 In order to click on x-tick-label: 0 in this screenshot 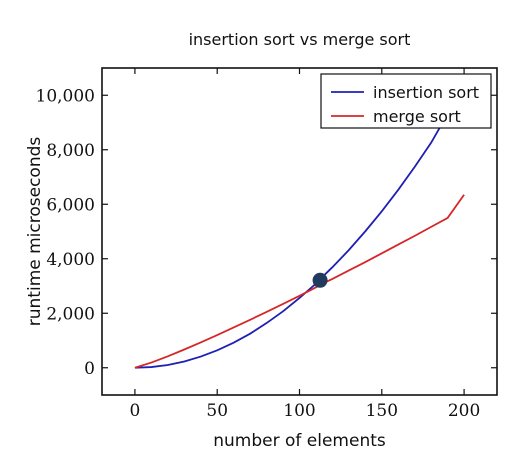, I will do `click(135, 411)`.